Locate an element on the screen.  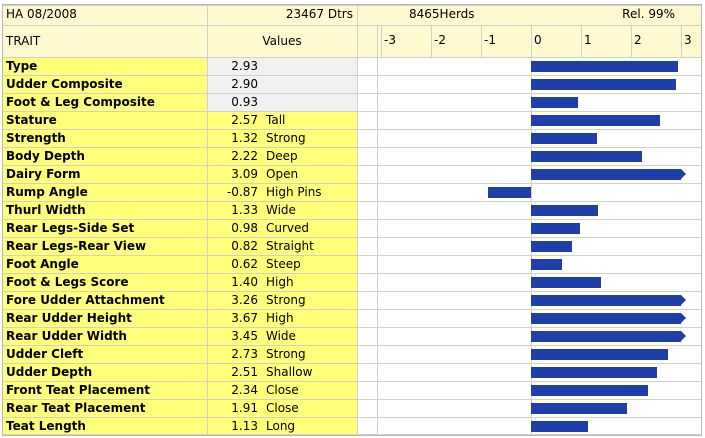
trait-value: 2.22 is located at coordinates (234, 156).